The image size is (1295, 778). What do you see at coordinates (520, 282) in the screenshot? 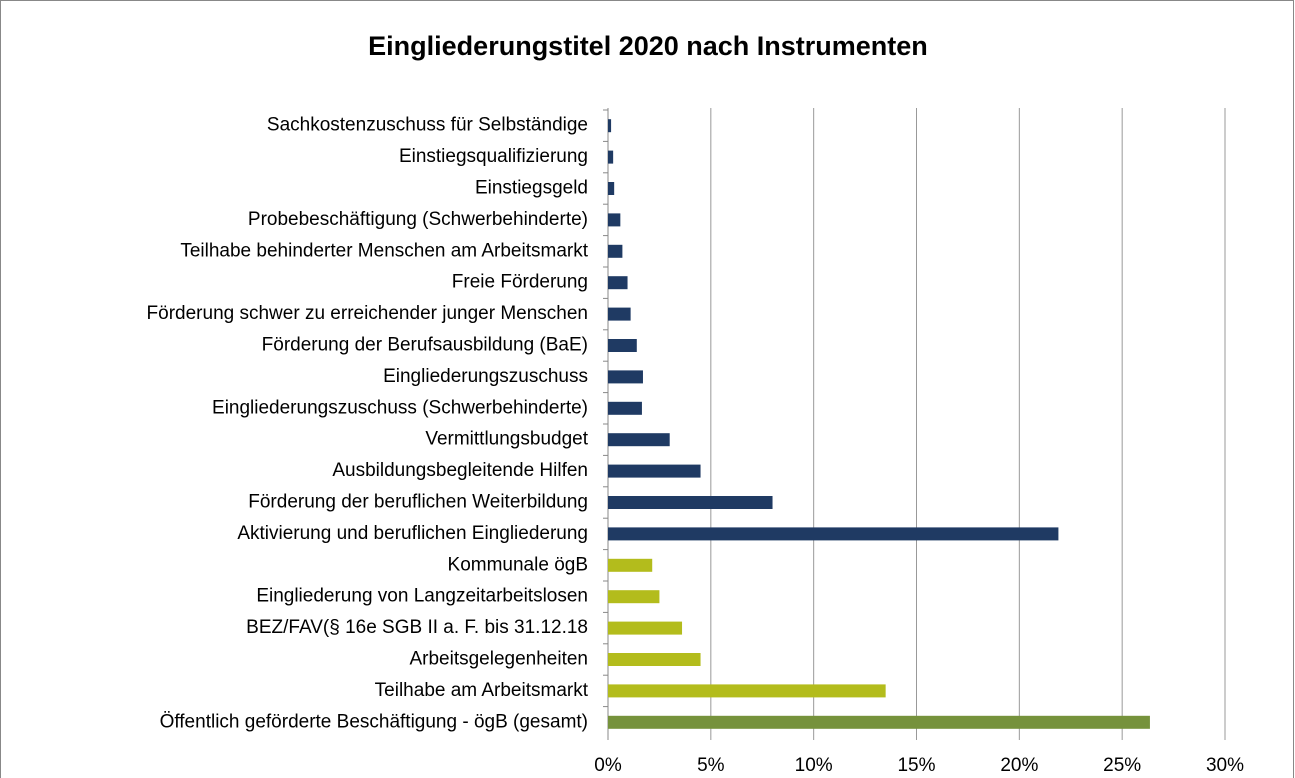
I see `y-tick-label: Freie Förderung` at bounding box center [520, 282].